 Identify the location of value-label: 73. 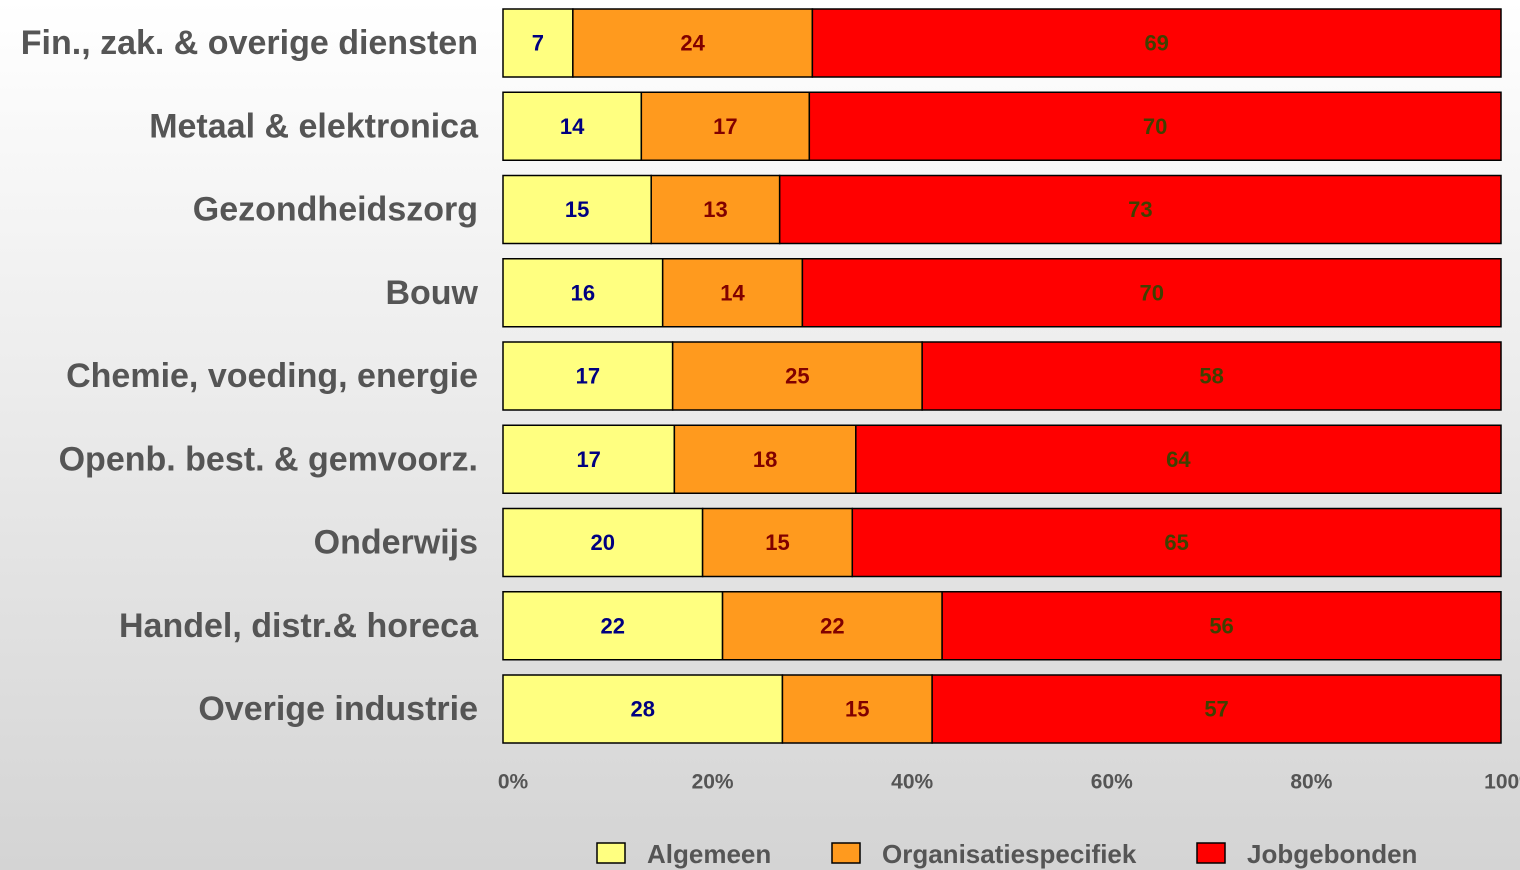
(1140, 209).